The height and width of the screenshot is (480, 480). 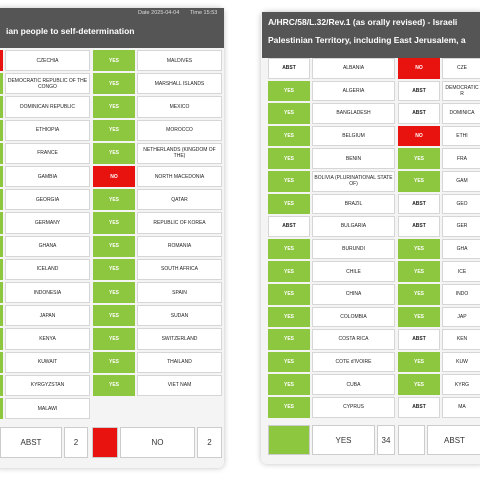 I want to click on country: BENIN, so click(x=353, y=158).